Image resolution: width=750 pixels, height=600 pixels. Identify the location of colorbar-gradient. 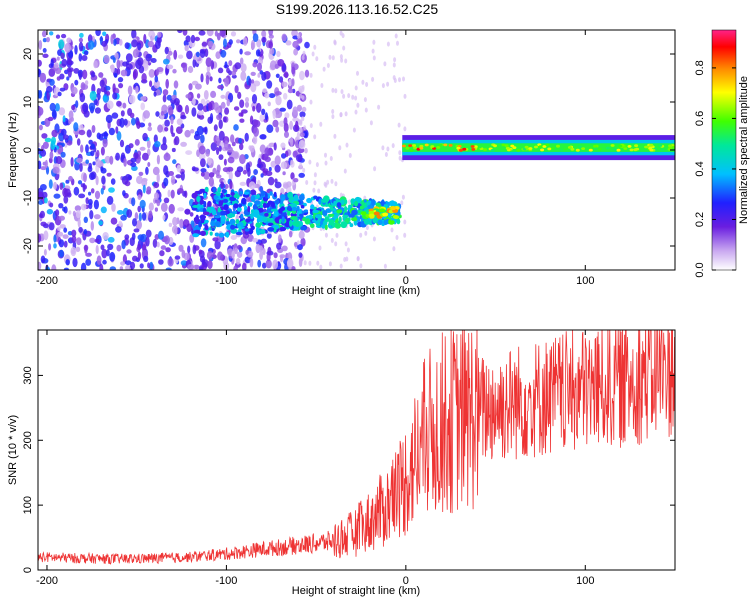
(724, 150).